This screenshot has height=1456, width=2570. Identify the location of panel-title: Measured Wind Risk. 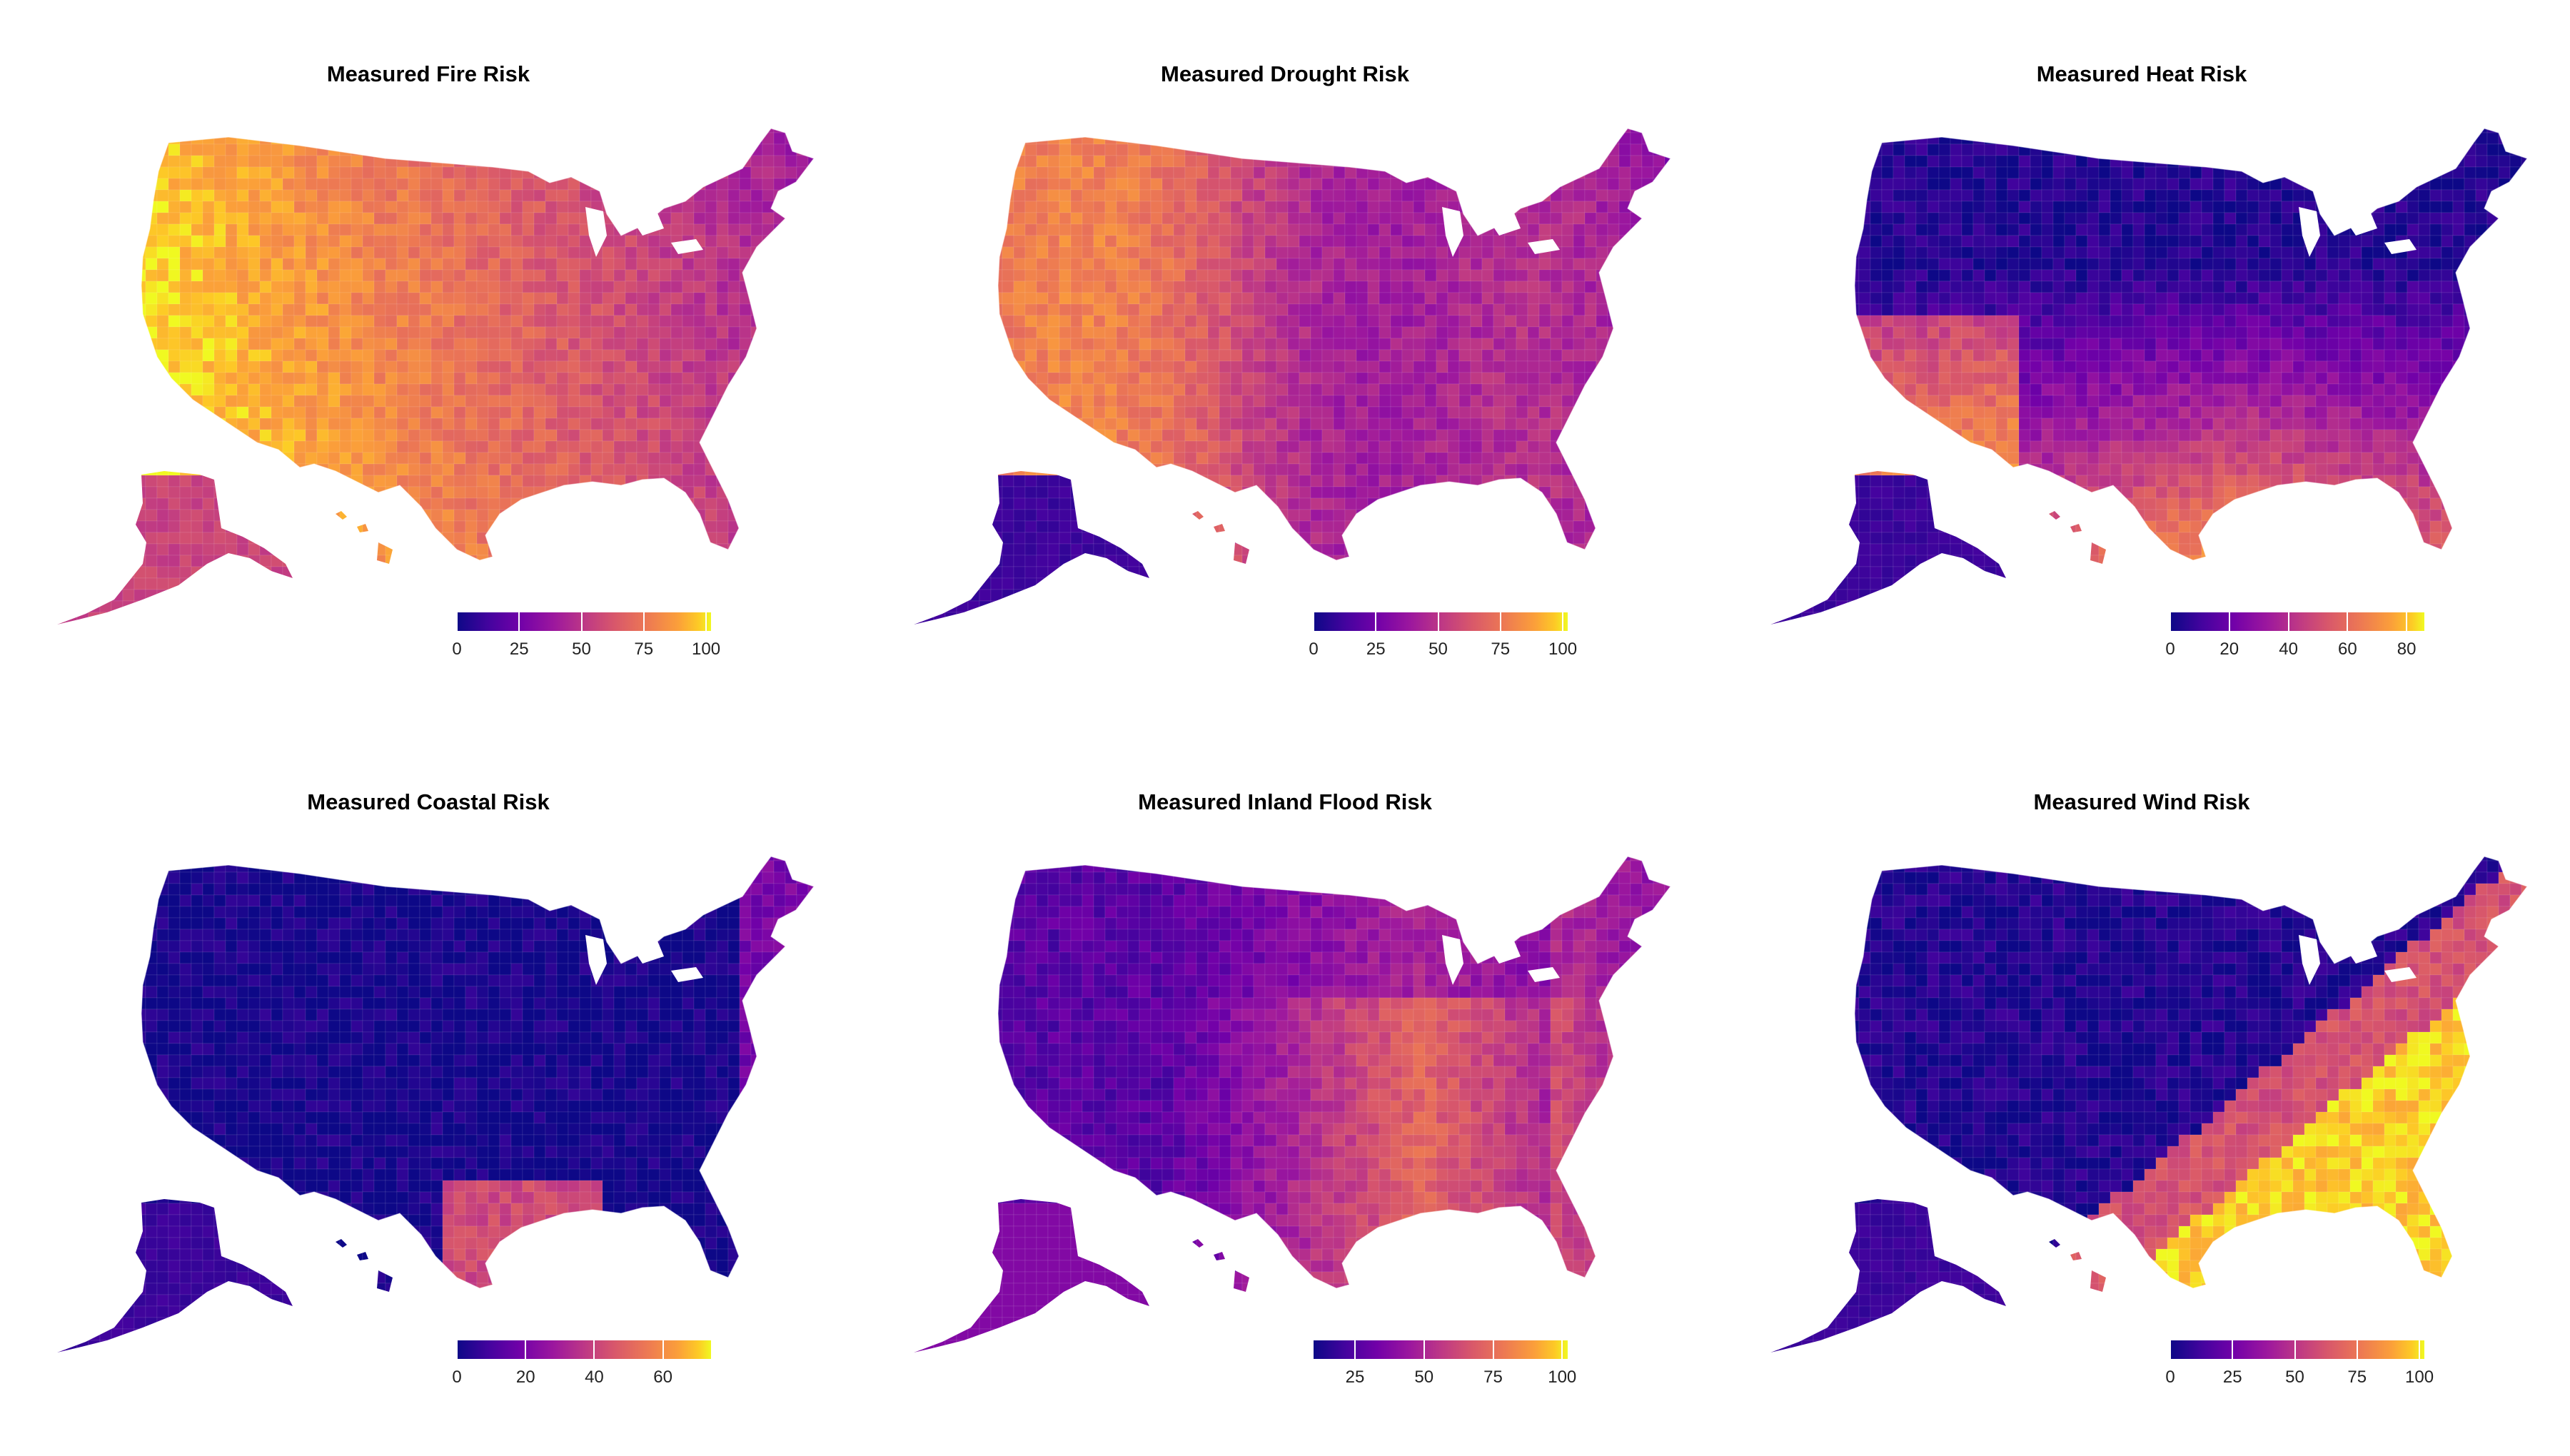
(2141, 801).